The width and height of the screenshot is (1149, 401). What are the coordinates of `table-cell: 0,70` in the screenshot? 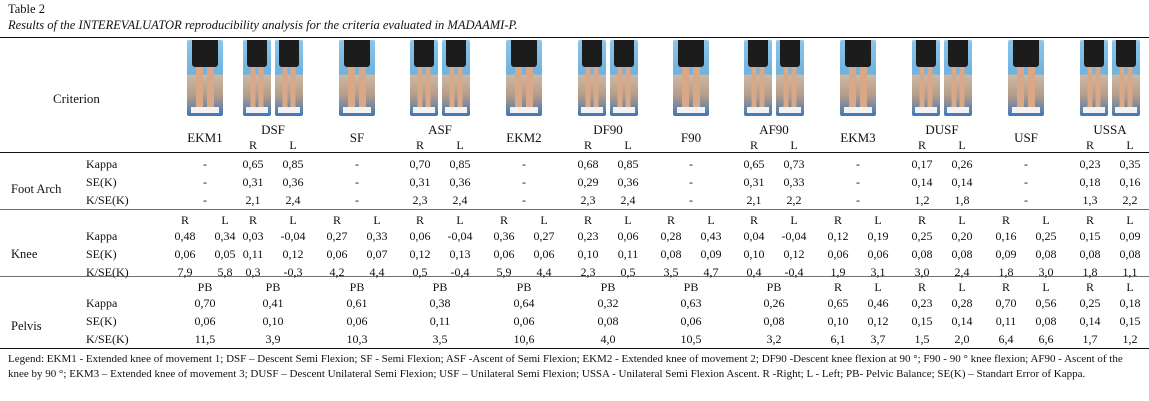 It's located at (205, 303).